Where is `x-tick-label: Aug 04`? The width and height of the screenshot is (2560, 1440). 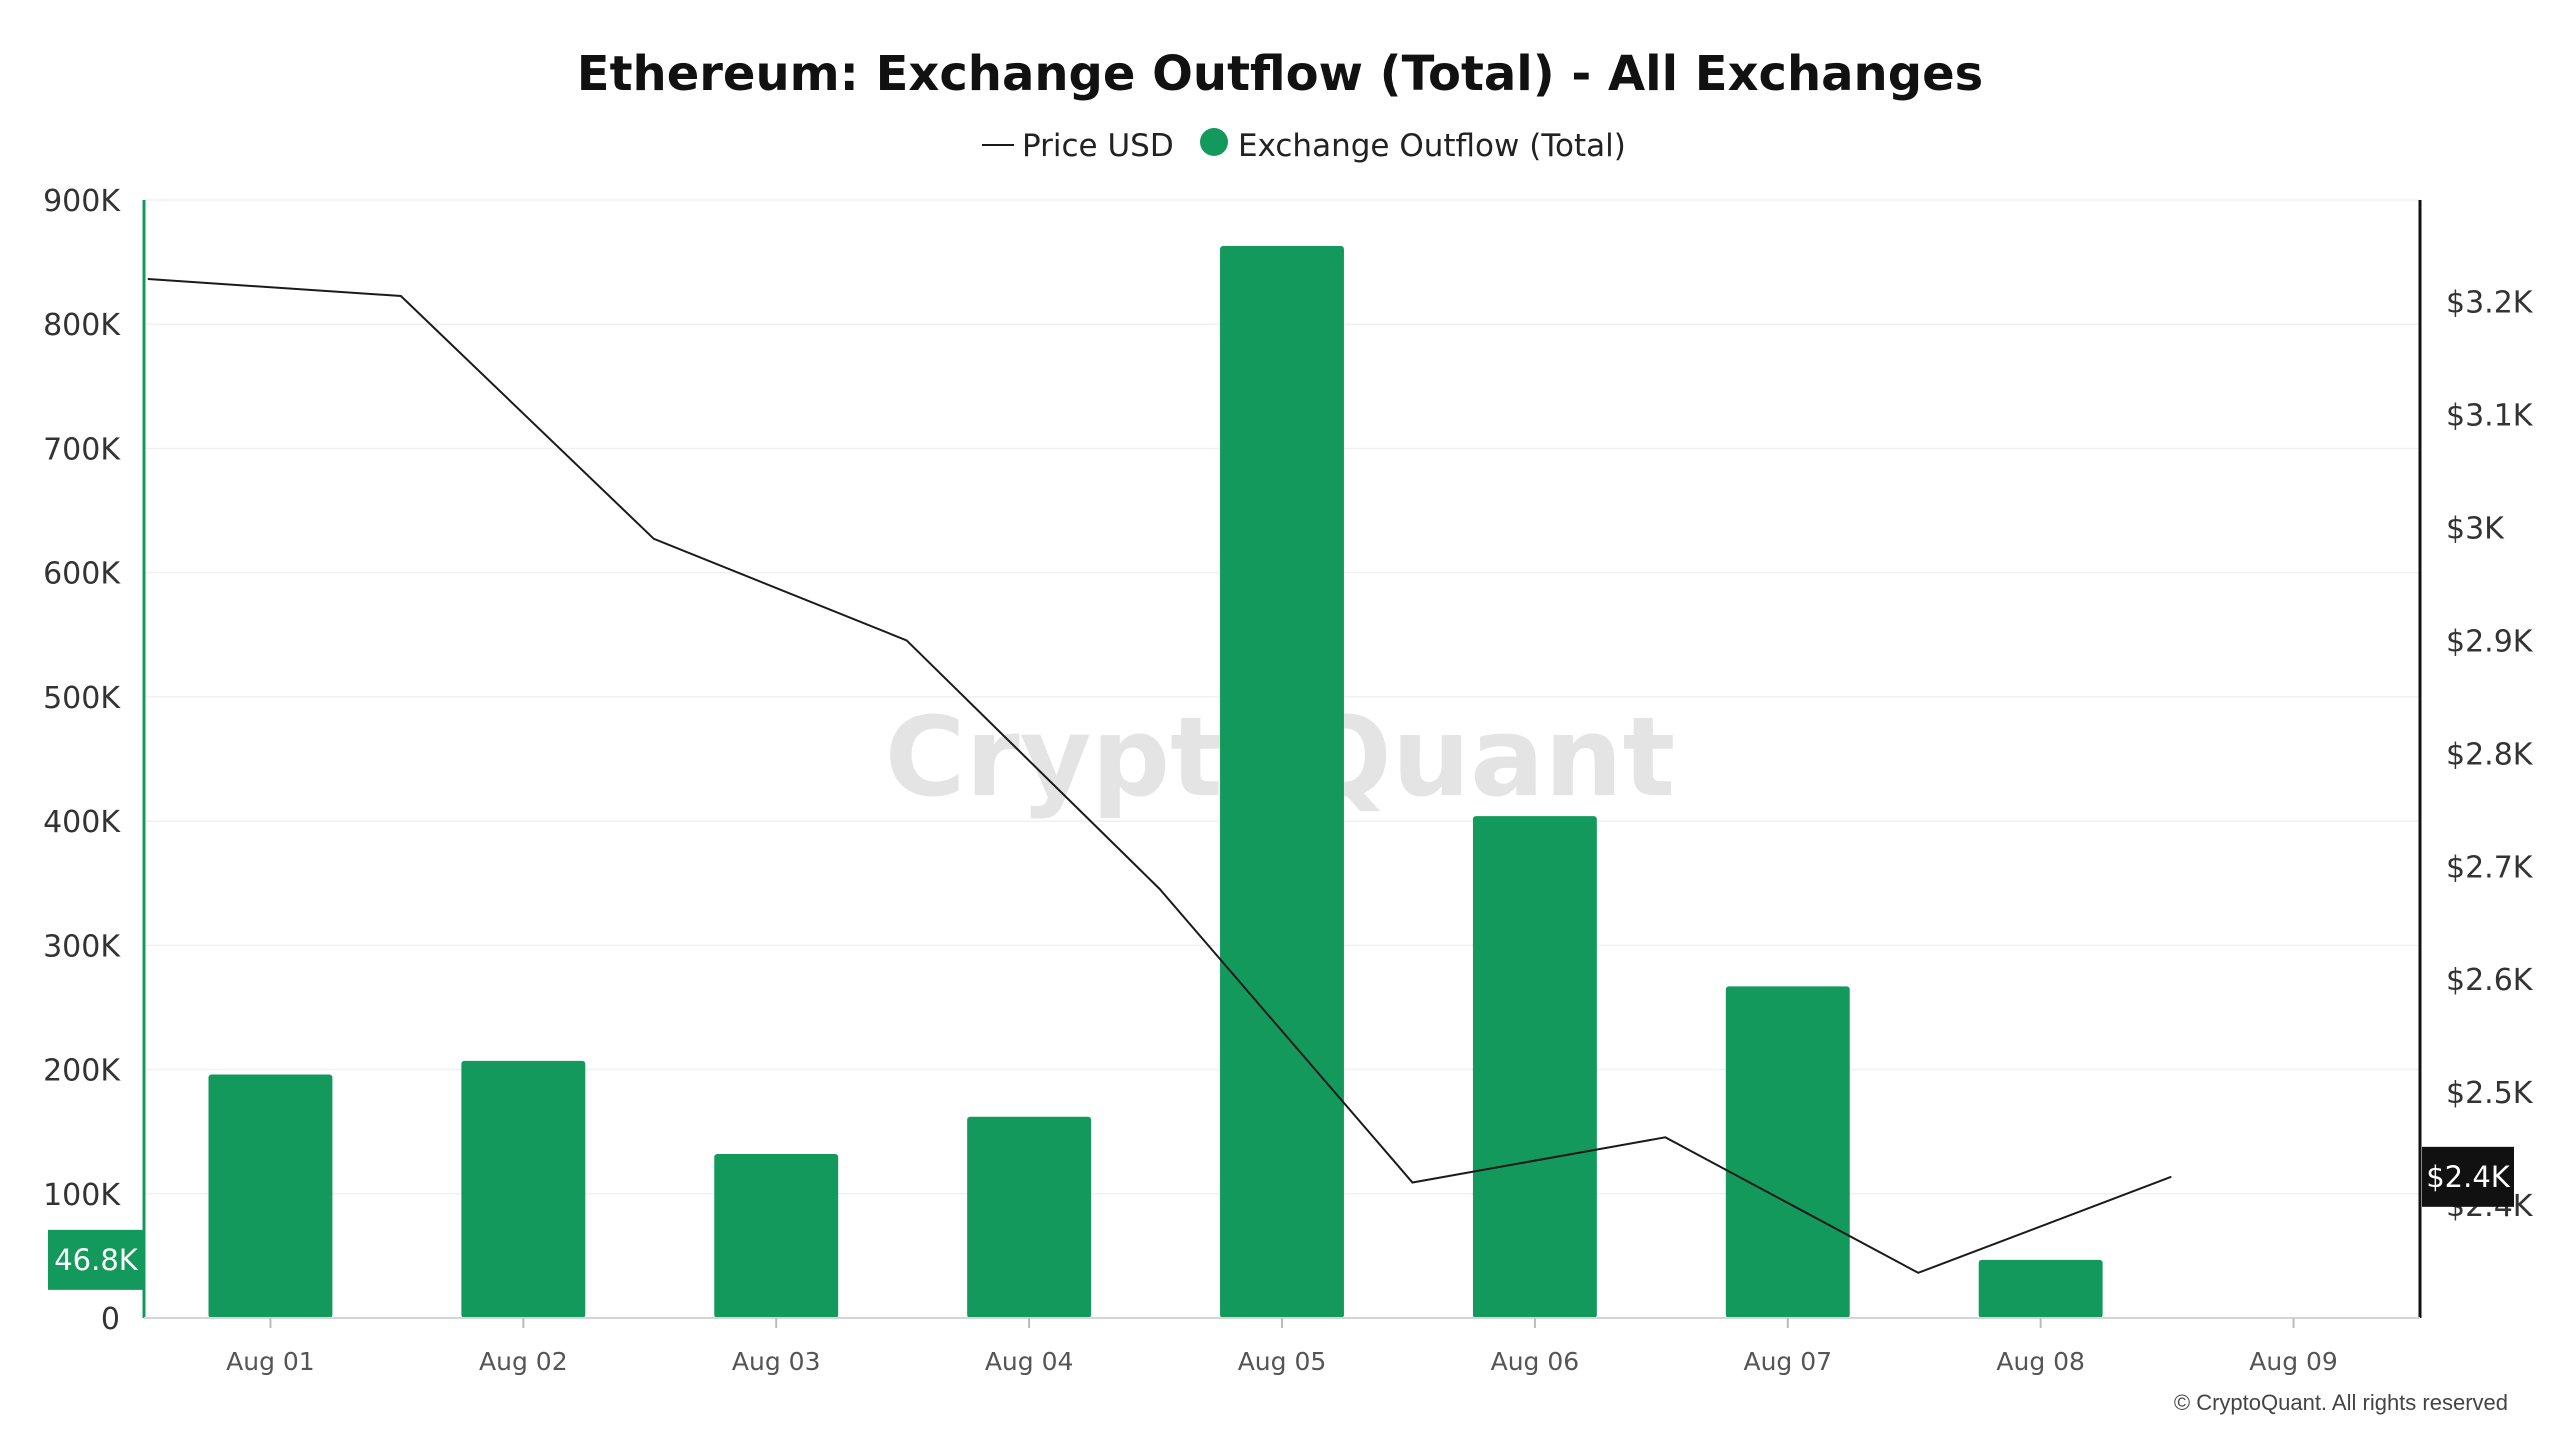 x-tick-label: Aug 04 is located at coordinates (1029, 1361).